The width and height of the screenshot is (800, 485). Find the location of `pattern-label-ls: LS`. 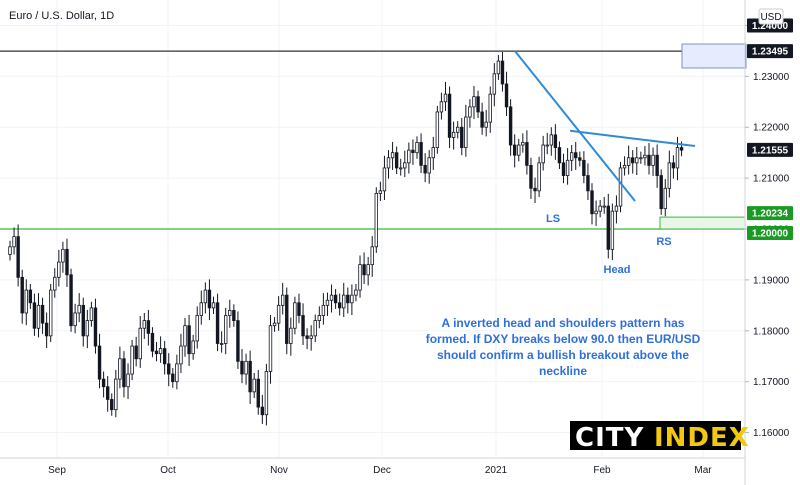

pattern-label-ls: LS is located at coordinates (553, 219).